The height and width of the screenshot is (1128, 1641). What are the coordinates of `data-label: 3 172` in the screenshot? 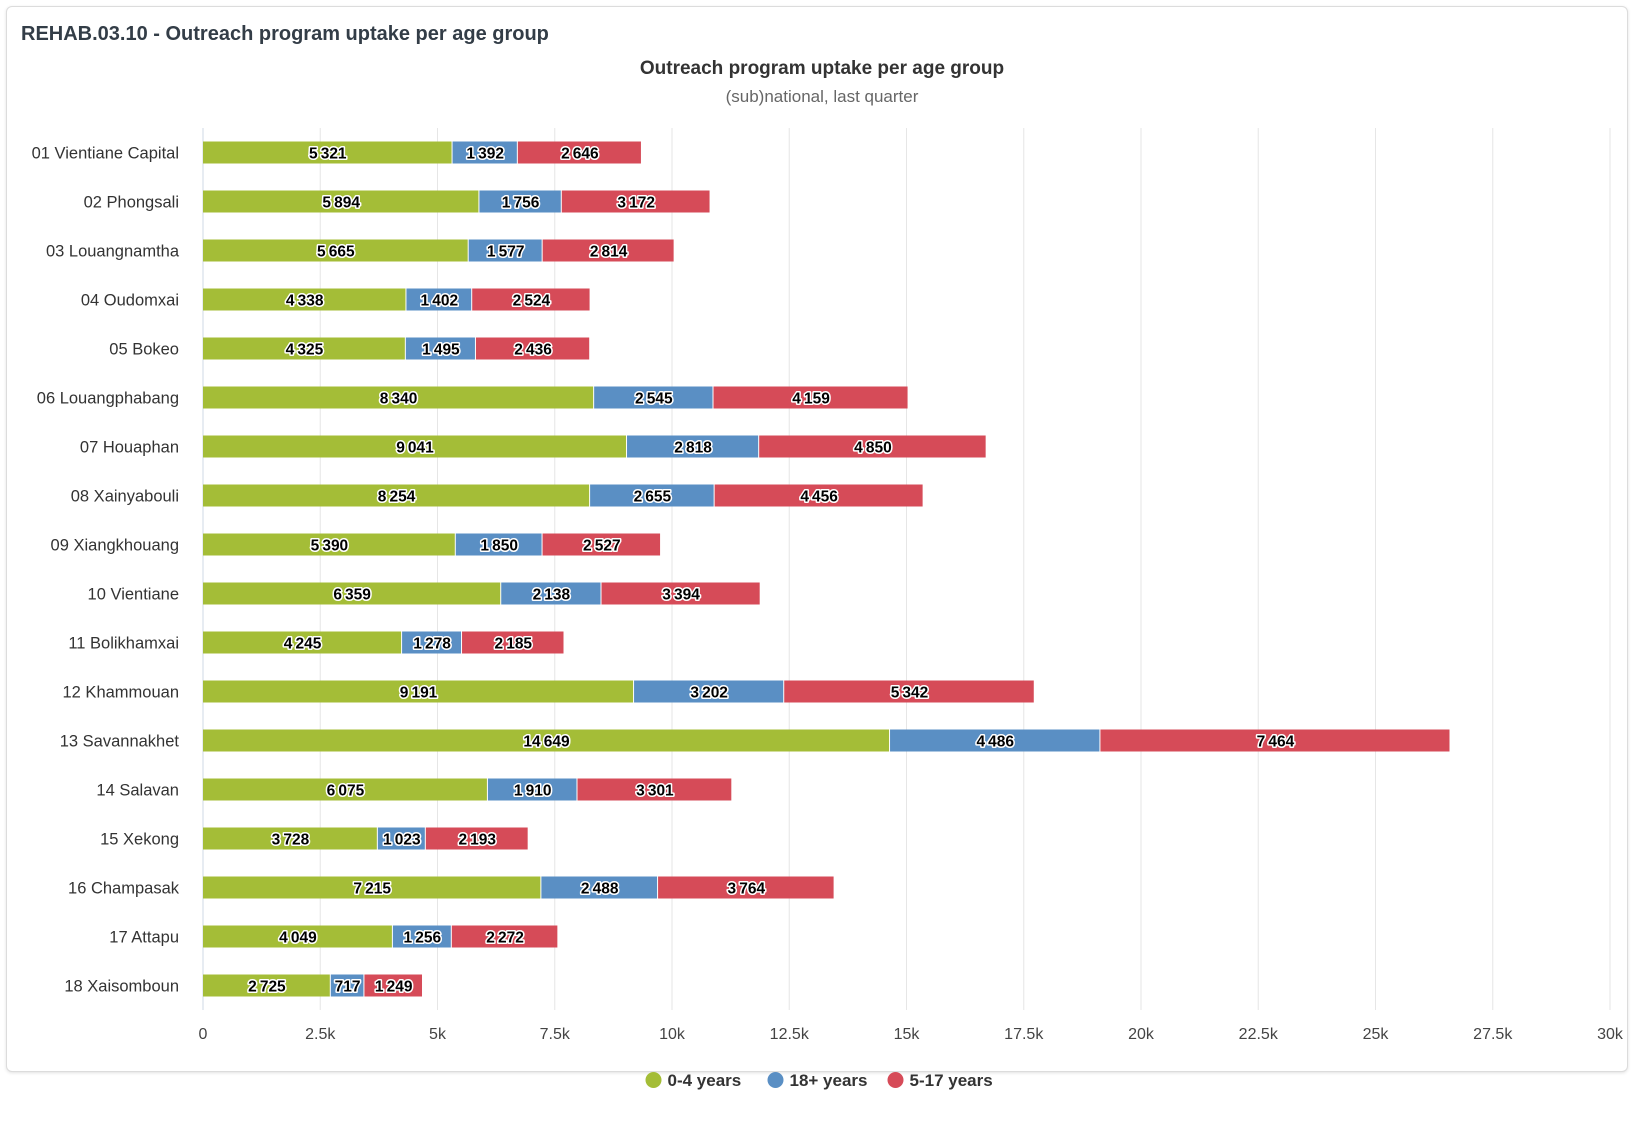 It's located at (636, 203).